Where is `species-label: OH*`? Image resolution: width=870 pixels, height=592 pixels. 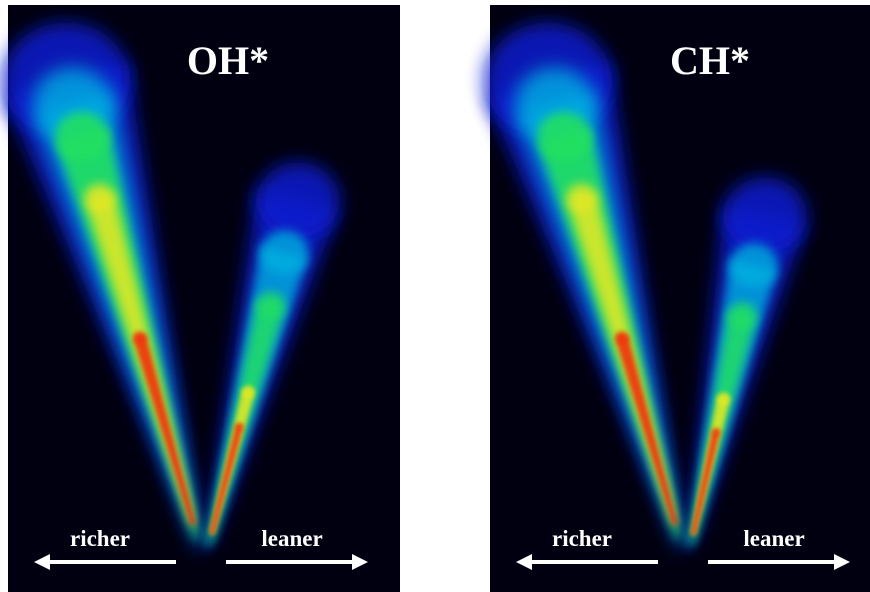 species-label: OH* is located at coordinates (228, 60).